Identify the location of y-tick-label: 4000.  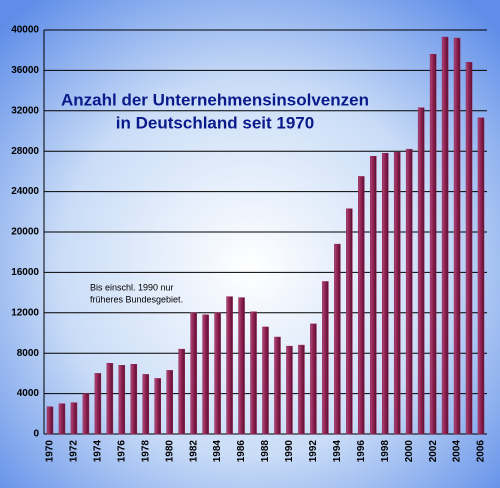
(28, 393).